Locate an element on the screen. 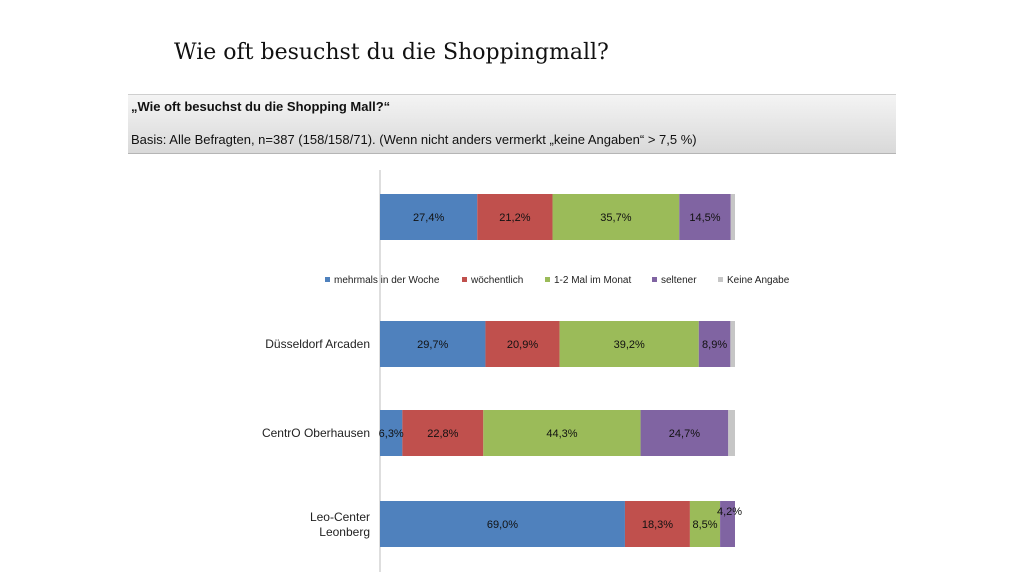 Image resolution: width=1024 pixels, height=576 pixels. legend-entry: wöchentlich is located at coordinates (496, 280).